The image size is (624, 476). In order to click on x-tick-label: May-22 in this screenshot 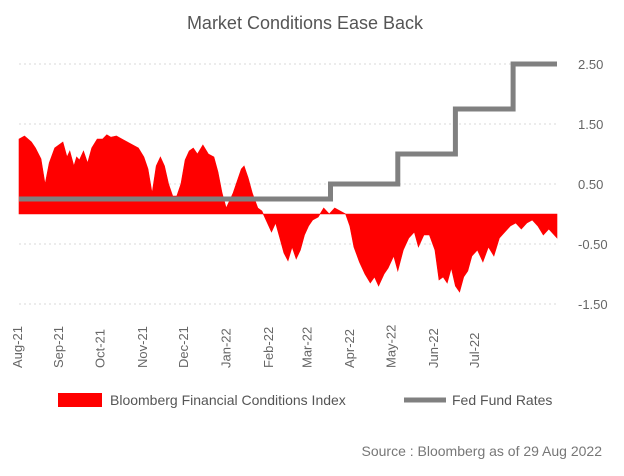, I will do `click(390, 346)`.